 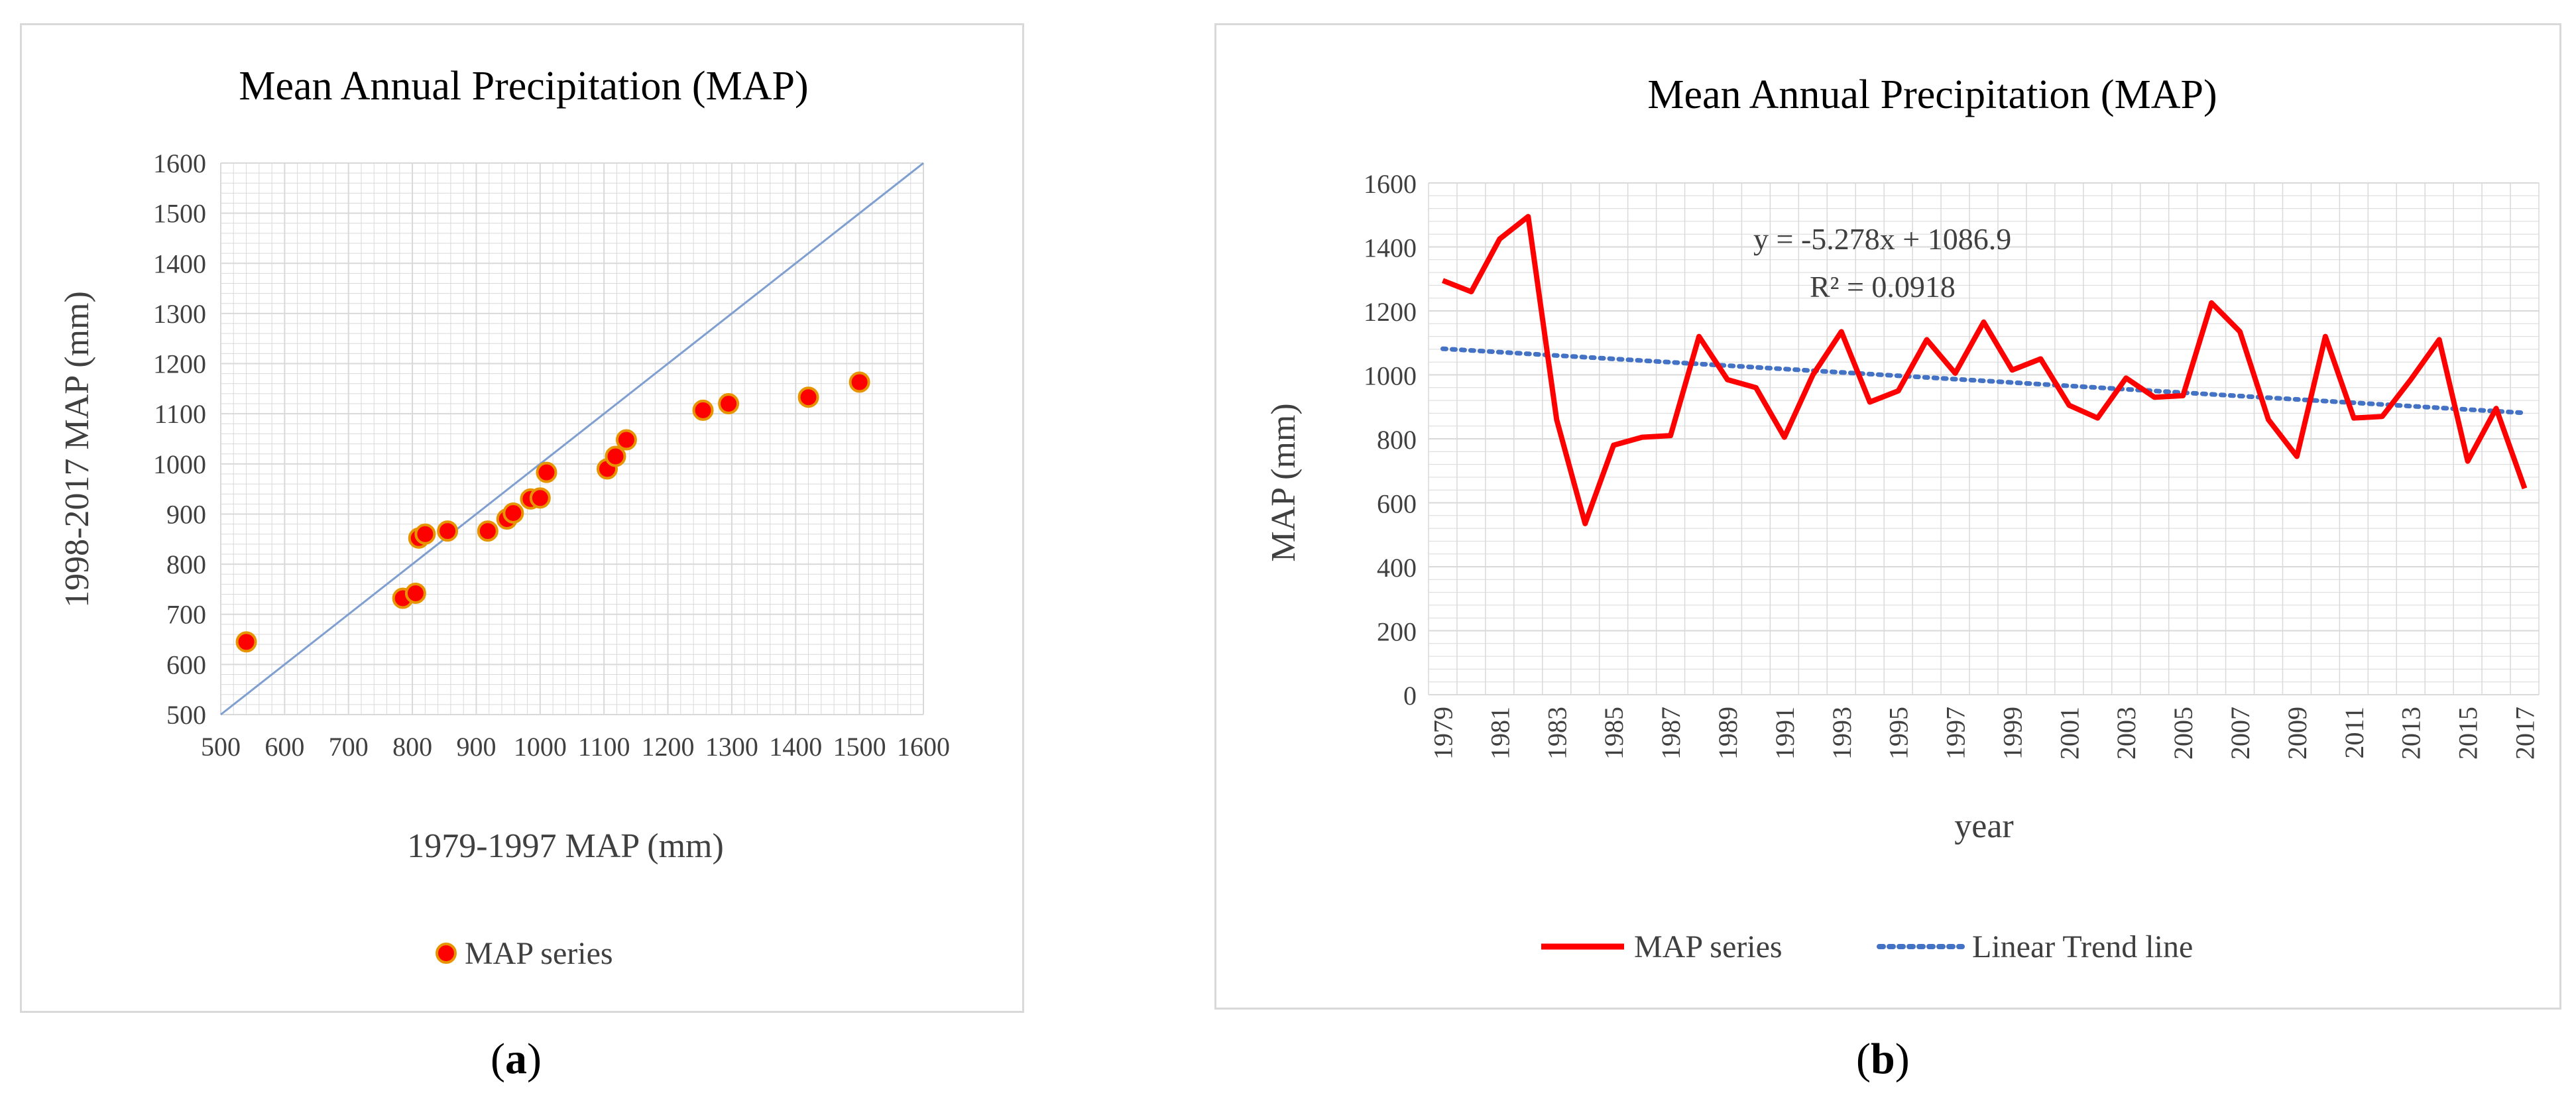 What do you see at coordinates (2525, 733) in the screenshot?
I see `x-tick-label: 2017` at bounding box center [2525, 733].